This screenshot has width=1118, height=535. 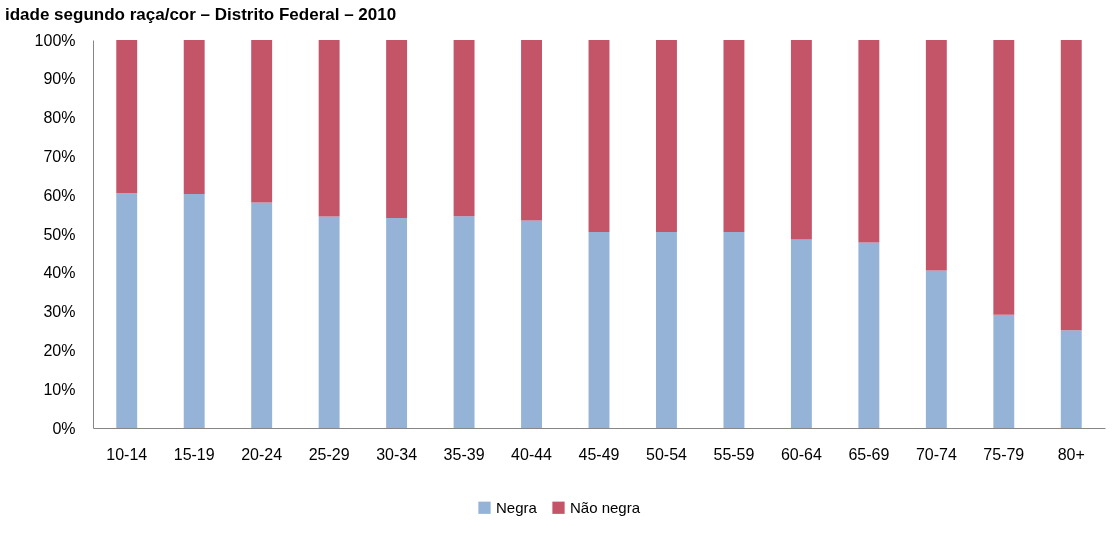 I want to click on chart-title: idade segundo raça/cor – Distrito Federal – 2010, so click(x=201, y=14).